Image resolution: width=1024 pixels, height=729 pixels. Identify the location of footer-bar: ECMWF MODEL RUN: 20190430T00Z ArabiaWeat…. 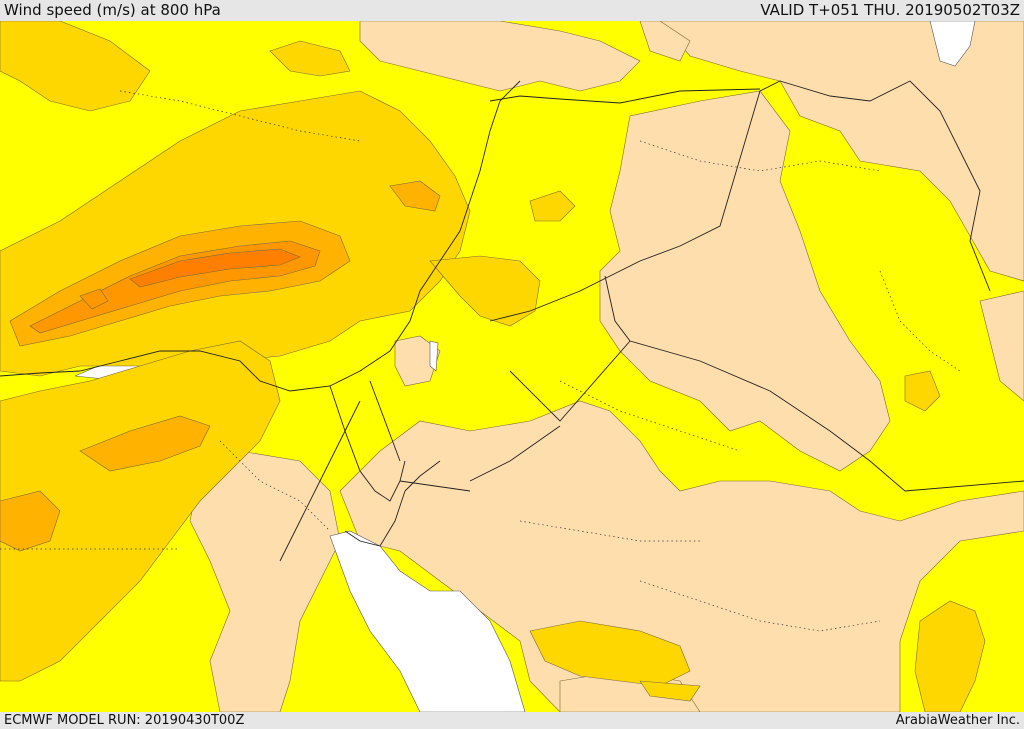
(512, 720).